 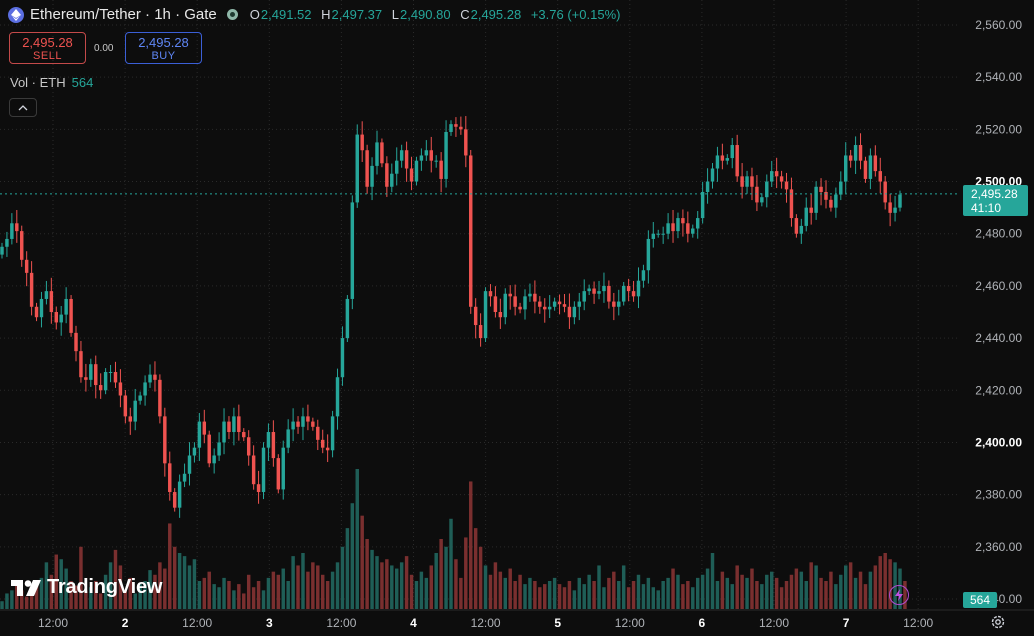 What do you see at coordinates (994, 193) in the screenshot?
I see `last-price: 2,495.28` at bounding box center [994, 193].